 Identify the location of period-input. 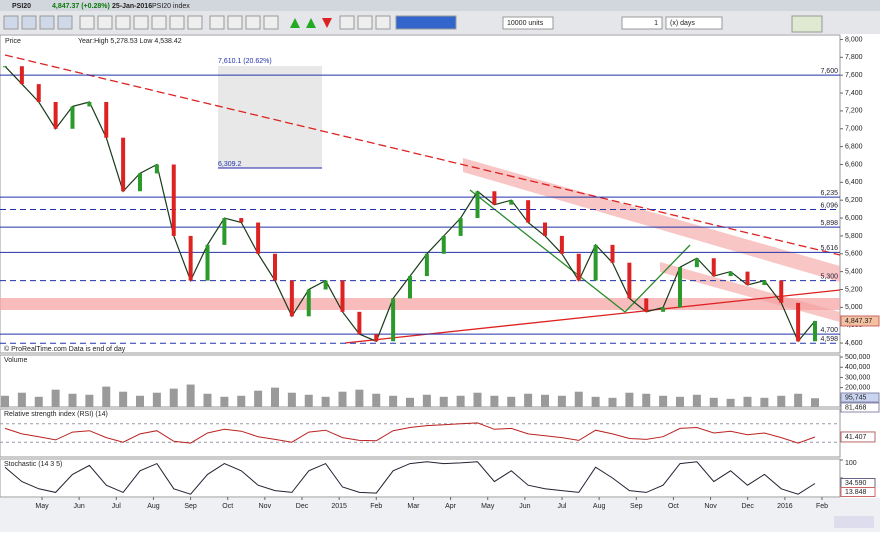
(642, 23).